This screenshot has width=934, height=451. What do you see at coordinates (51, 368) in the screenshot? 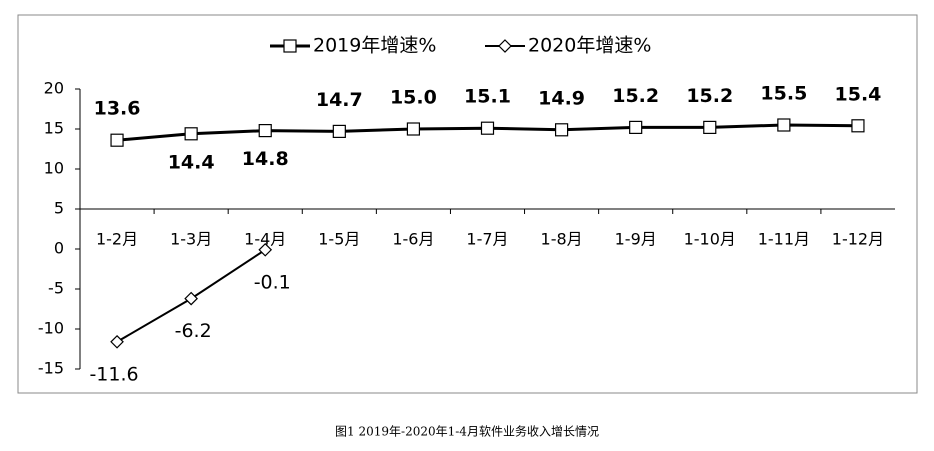
I see `y-tick-label: -15` at bounding box center [51, 368].